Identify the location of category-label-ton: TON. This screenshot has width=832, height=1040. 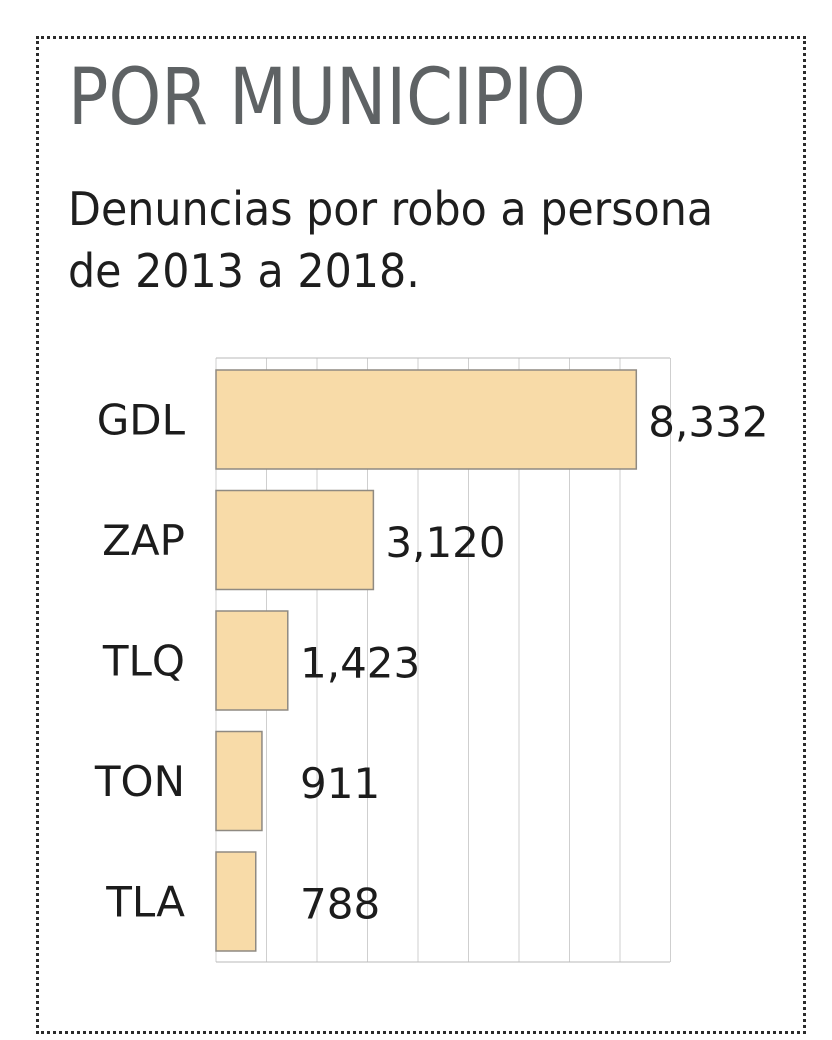
(139, 781).